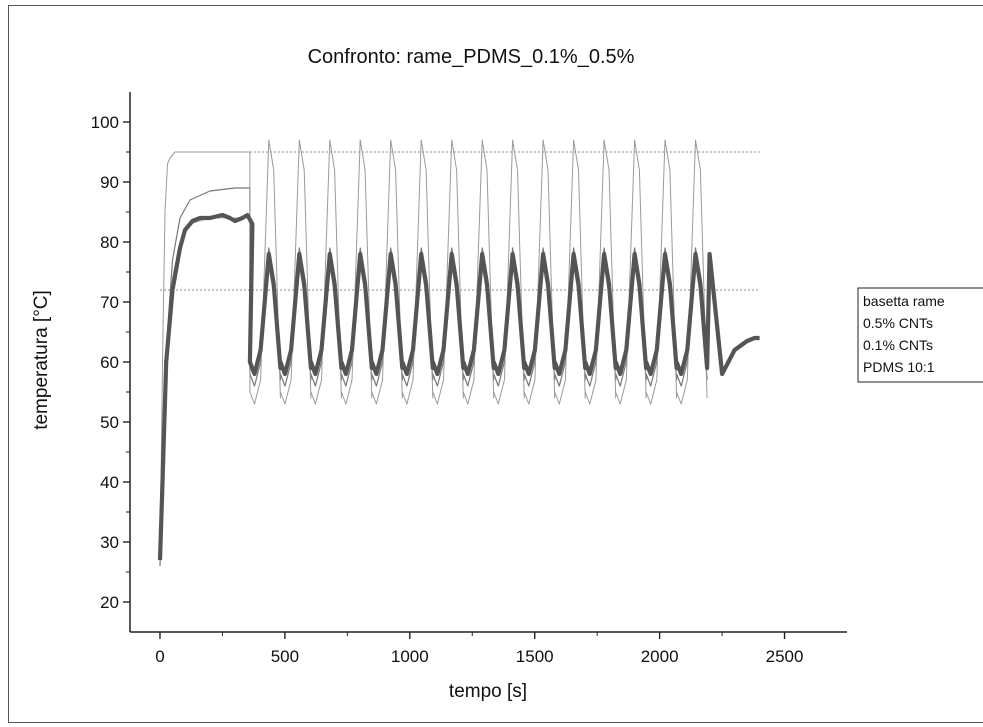  I want to click on y-tick-label: 70, so click(109, 302).